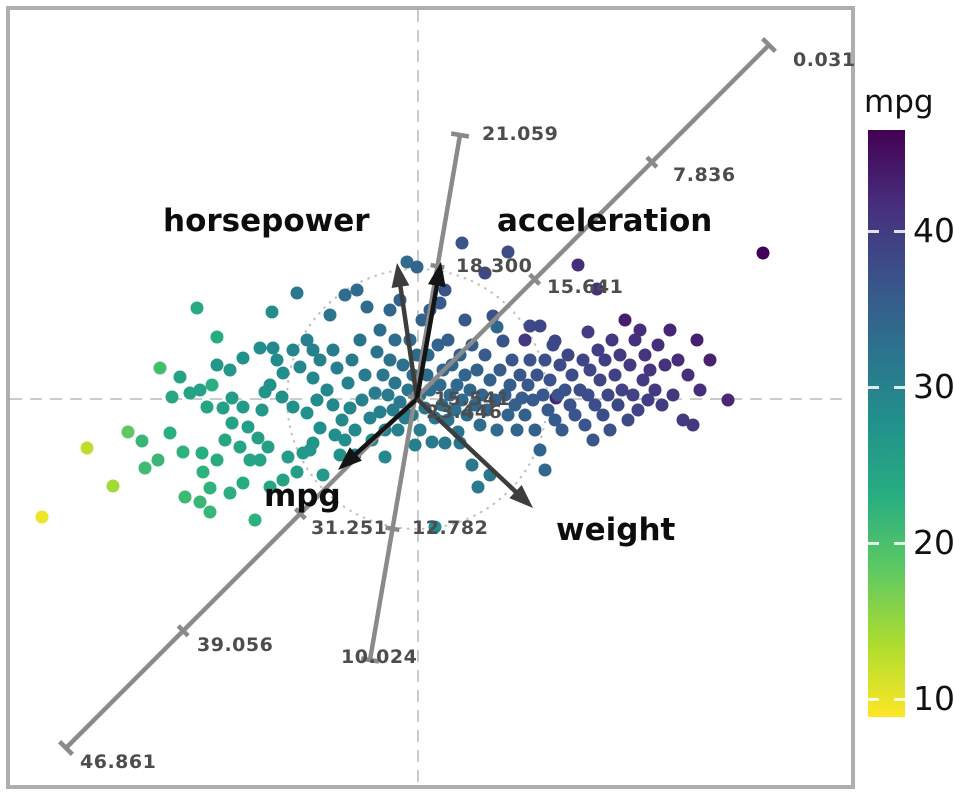 This screenshot has height=802, width=954. I want to click on mpg-axis-tick-label: 39.056, so click(235, 645).